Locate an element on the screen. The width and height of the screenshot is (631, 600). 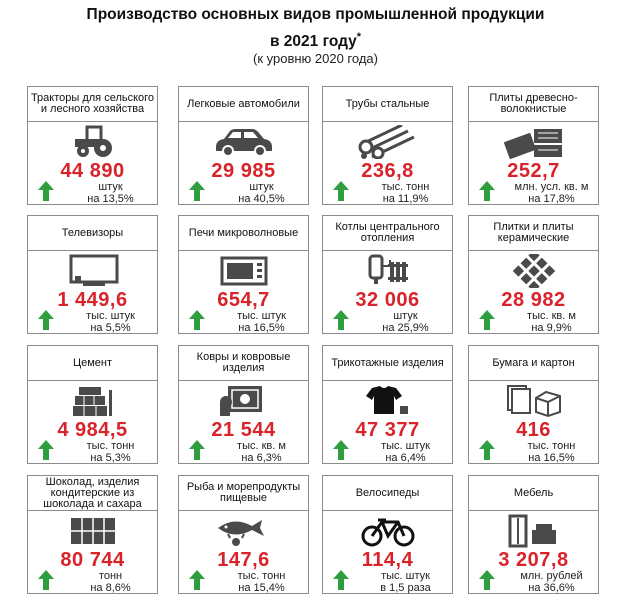
product-card: Мебель 3 207,8 млн. рублей на 36,6% is located at coordinates (533, 534).